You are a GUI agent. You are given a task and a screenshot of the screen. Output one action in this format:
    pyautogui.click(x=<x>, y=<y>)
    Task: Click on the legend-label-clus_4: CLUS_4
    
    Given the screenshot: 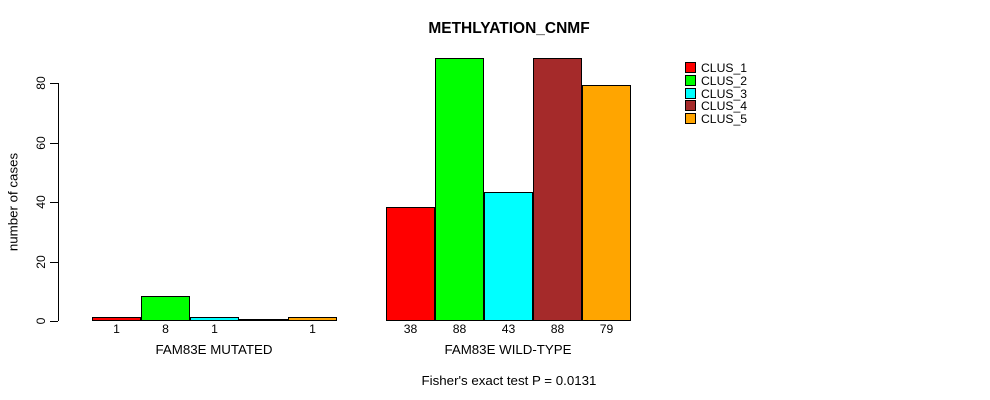 What is the action you would take?
    pyautogui.click(x=724, y=106)
    